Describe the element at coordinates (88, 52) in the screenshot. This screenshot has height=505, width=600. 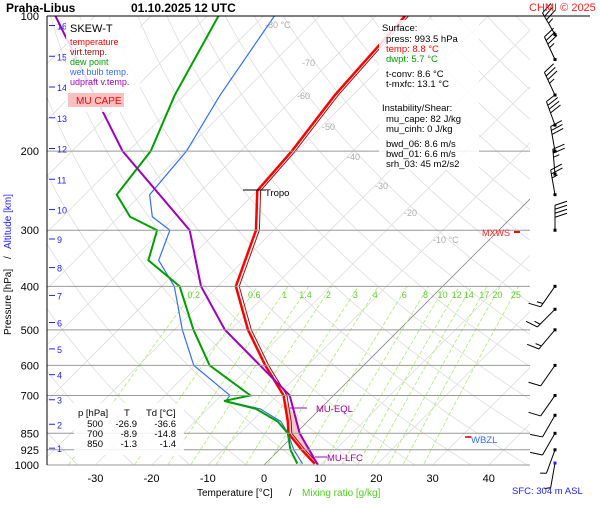
I see `legend-virt-temp: virt.temp.` at that location.